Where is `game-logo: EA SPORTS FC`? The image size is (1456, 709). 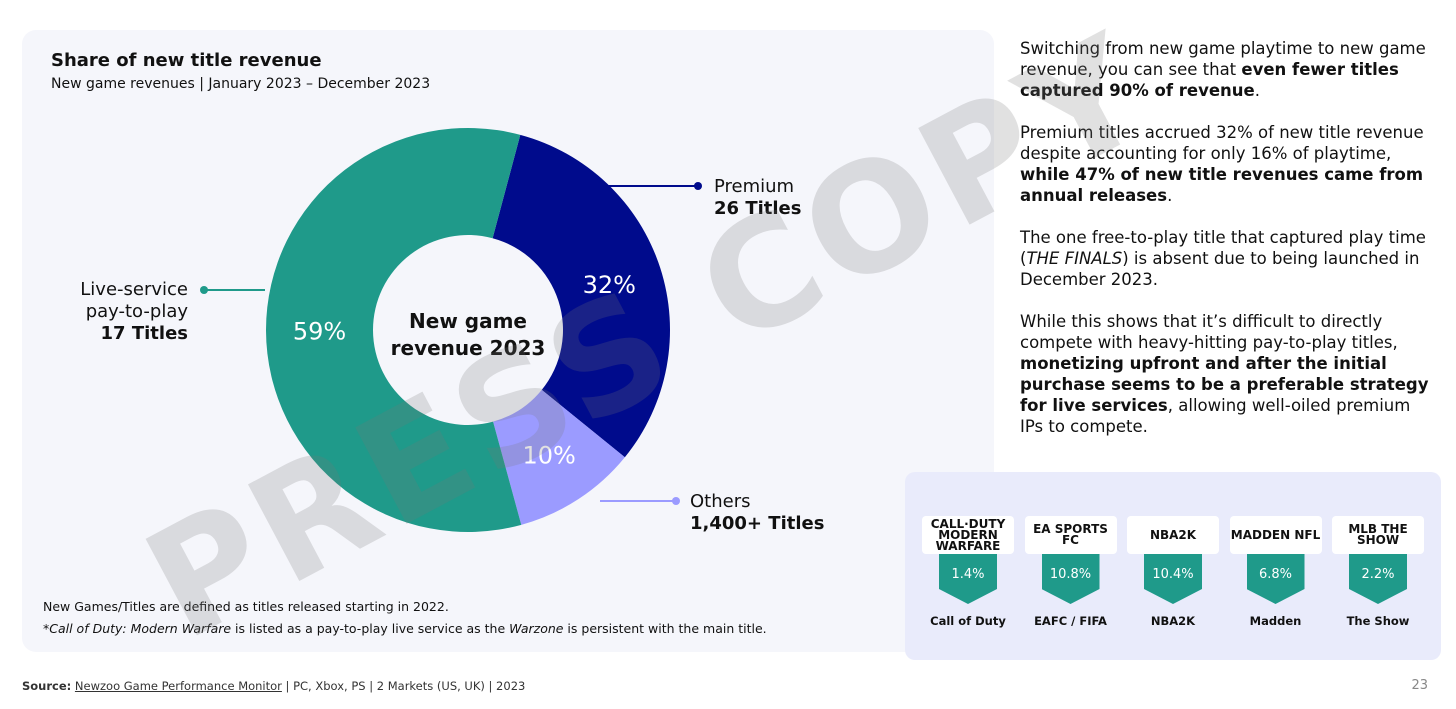 game-logo: EA SPORTS FC is located at coordinates (1070, 535).